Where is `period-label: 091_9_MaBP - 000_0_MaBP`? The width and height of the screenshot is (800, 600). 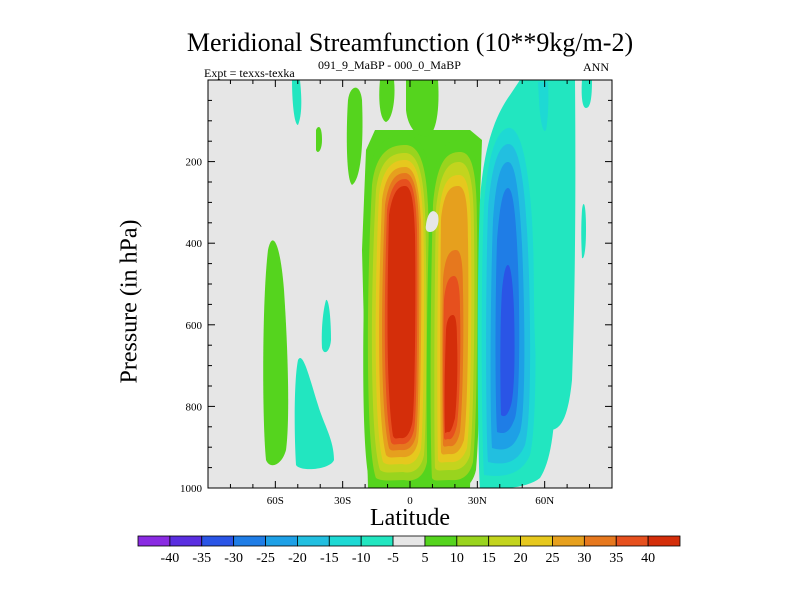 period-label: 091_9_MaBP - 000_0_MaBP is located at coordinates (389, 65).